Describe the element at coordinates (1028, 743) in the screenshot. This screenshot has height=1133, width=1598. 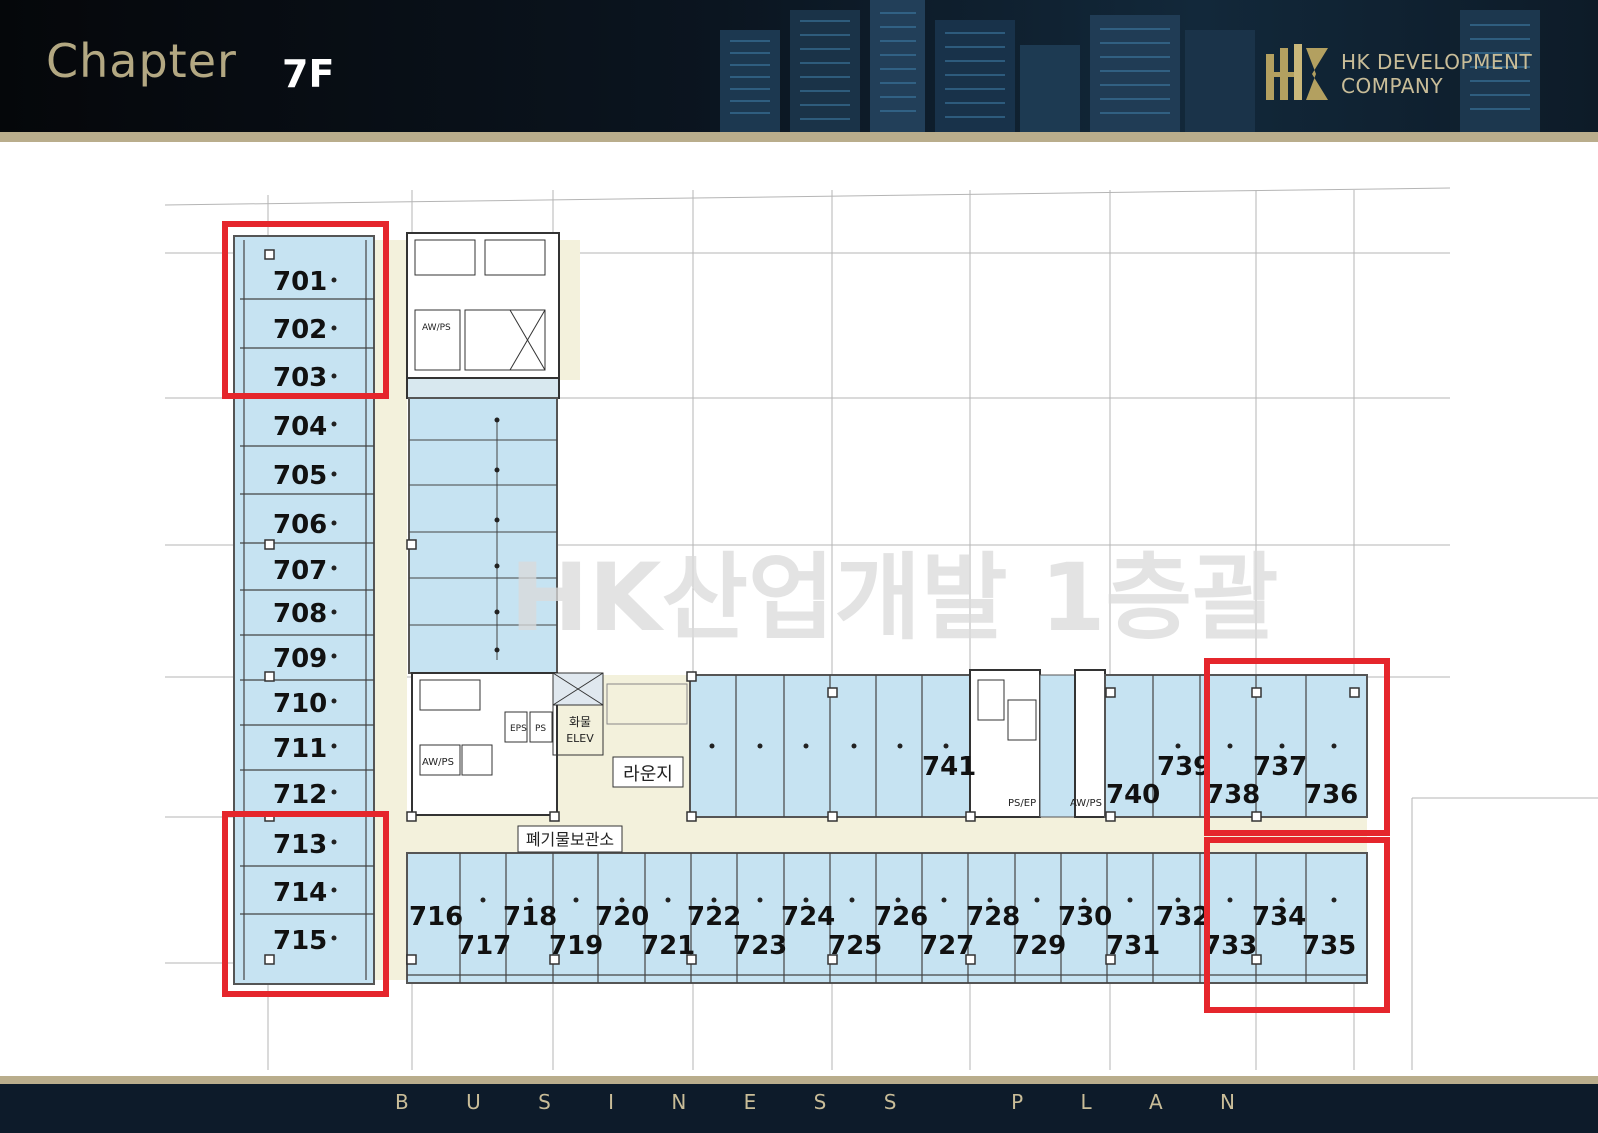
I see `east-wing-units` at that location.